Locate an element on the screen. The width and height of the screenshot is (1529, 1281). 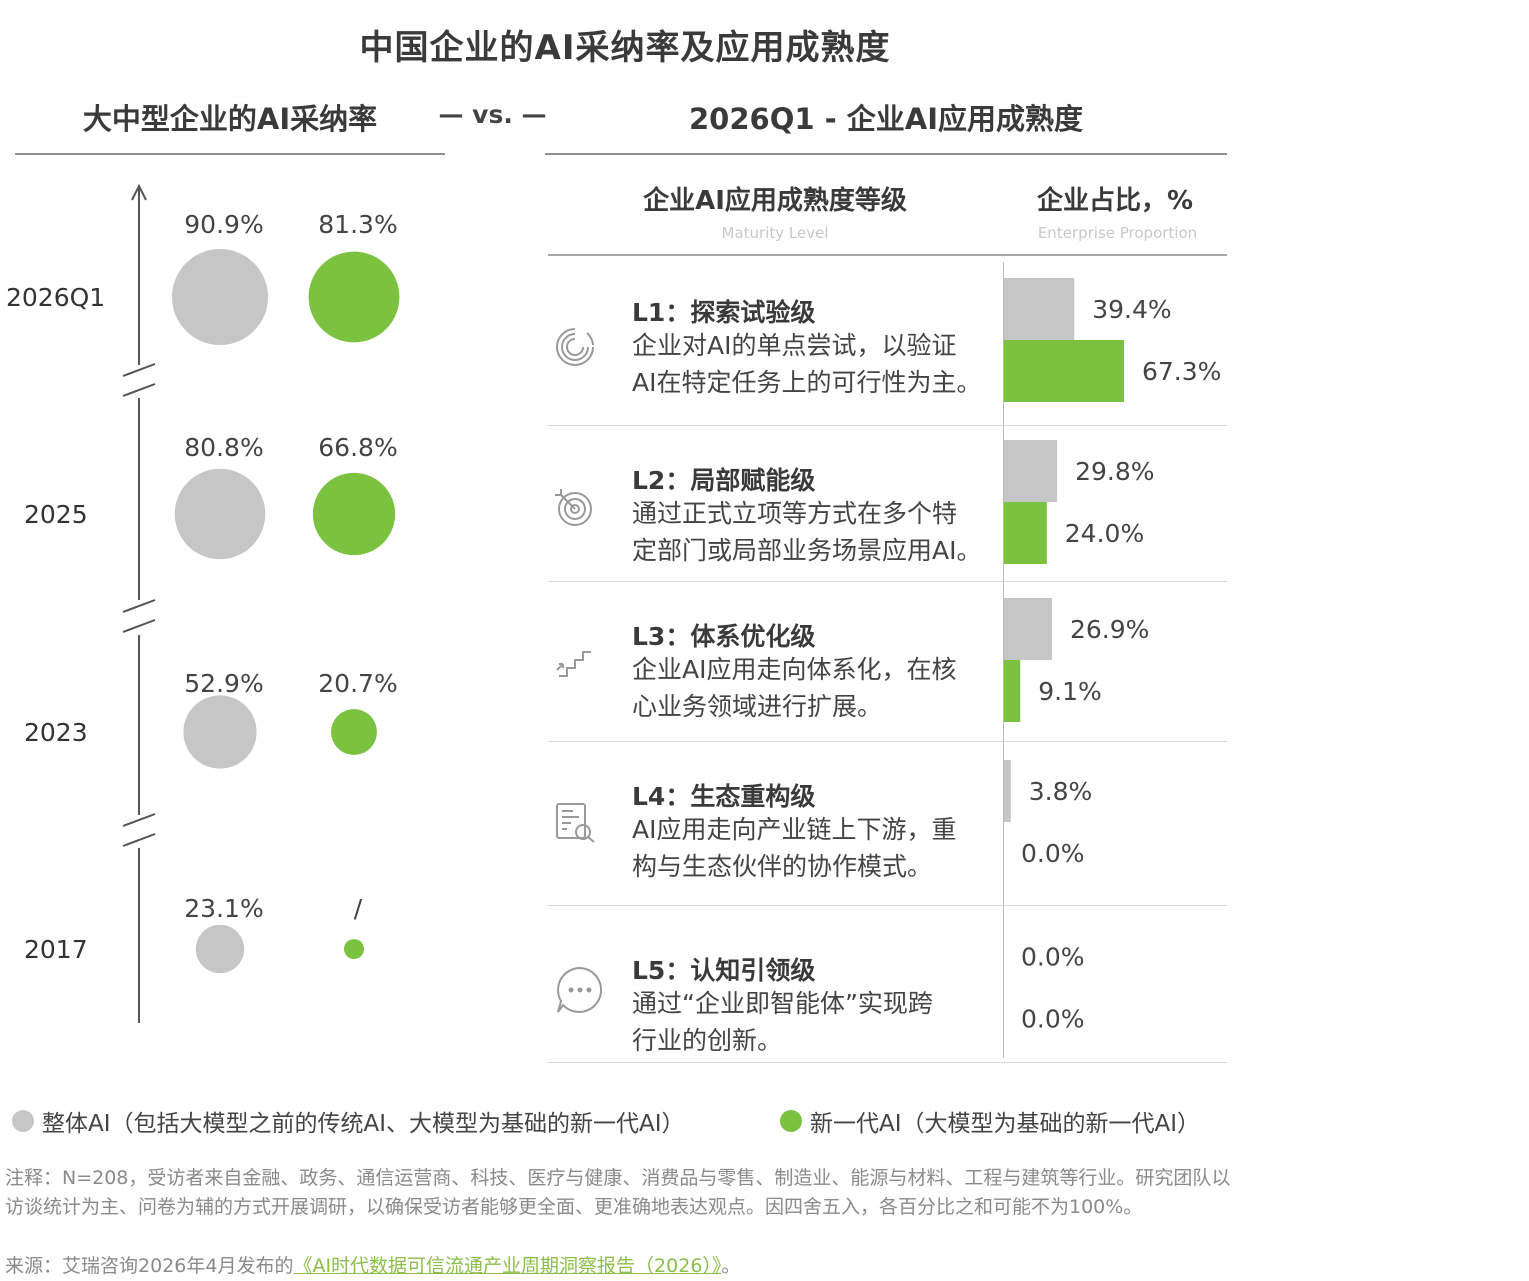
maturity-level-title: L4：生态重构级 is located at coordinates (724, 796).